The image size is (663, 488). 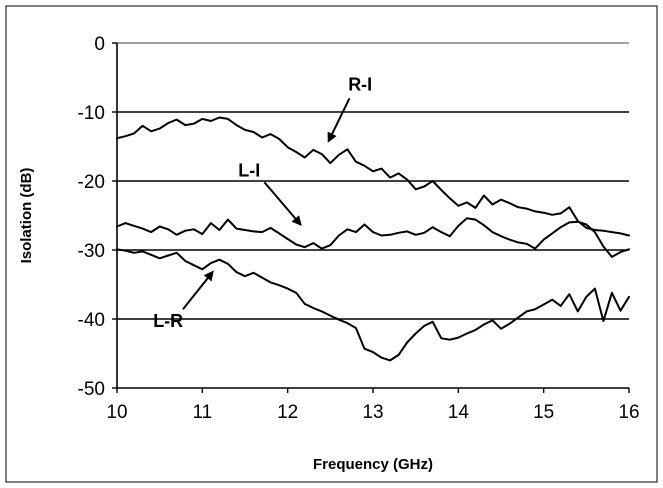 What do you see at coordinates (116, 412) in the screenshot?
I see `x-tick-label: 10` at bounding box center [116, 412].